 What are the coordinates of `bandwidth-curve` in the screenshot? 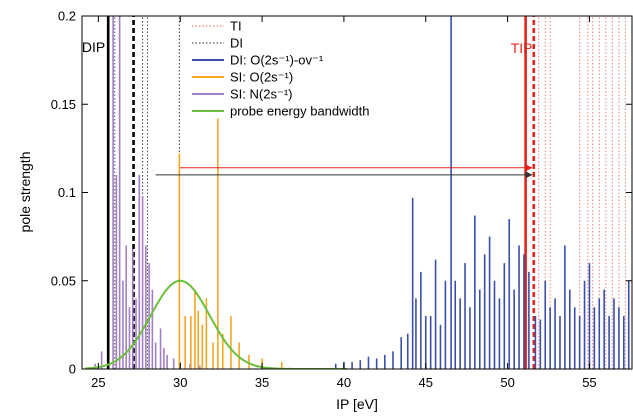 It's located at (216, 324).